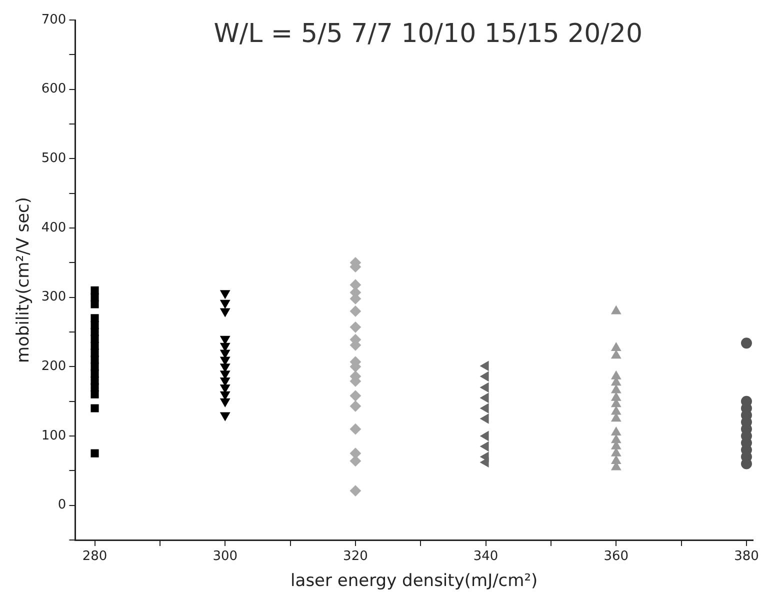 This screenshot has width=773, height=606. What do you see at coordinates (95, 556) in the screenshot?
I see `x-tick-label: 280` at bounding box center [95, 556].